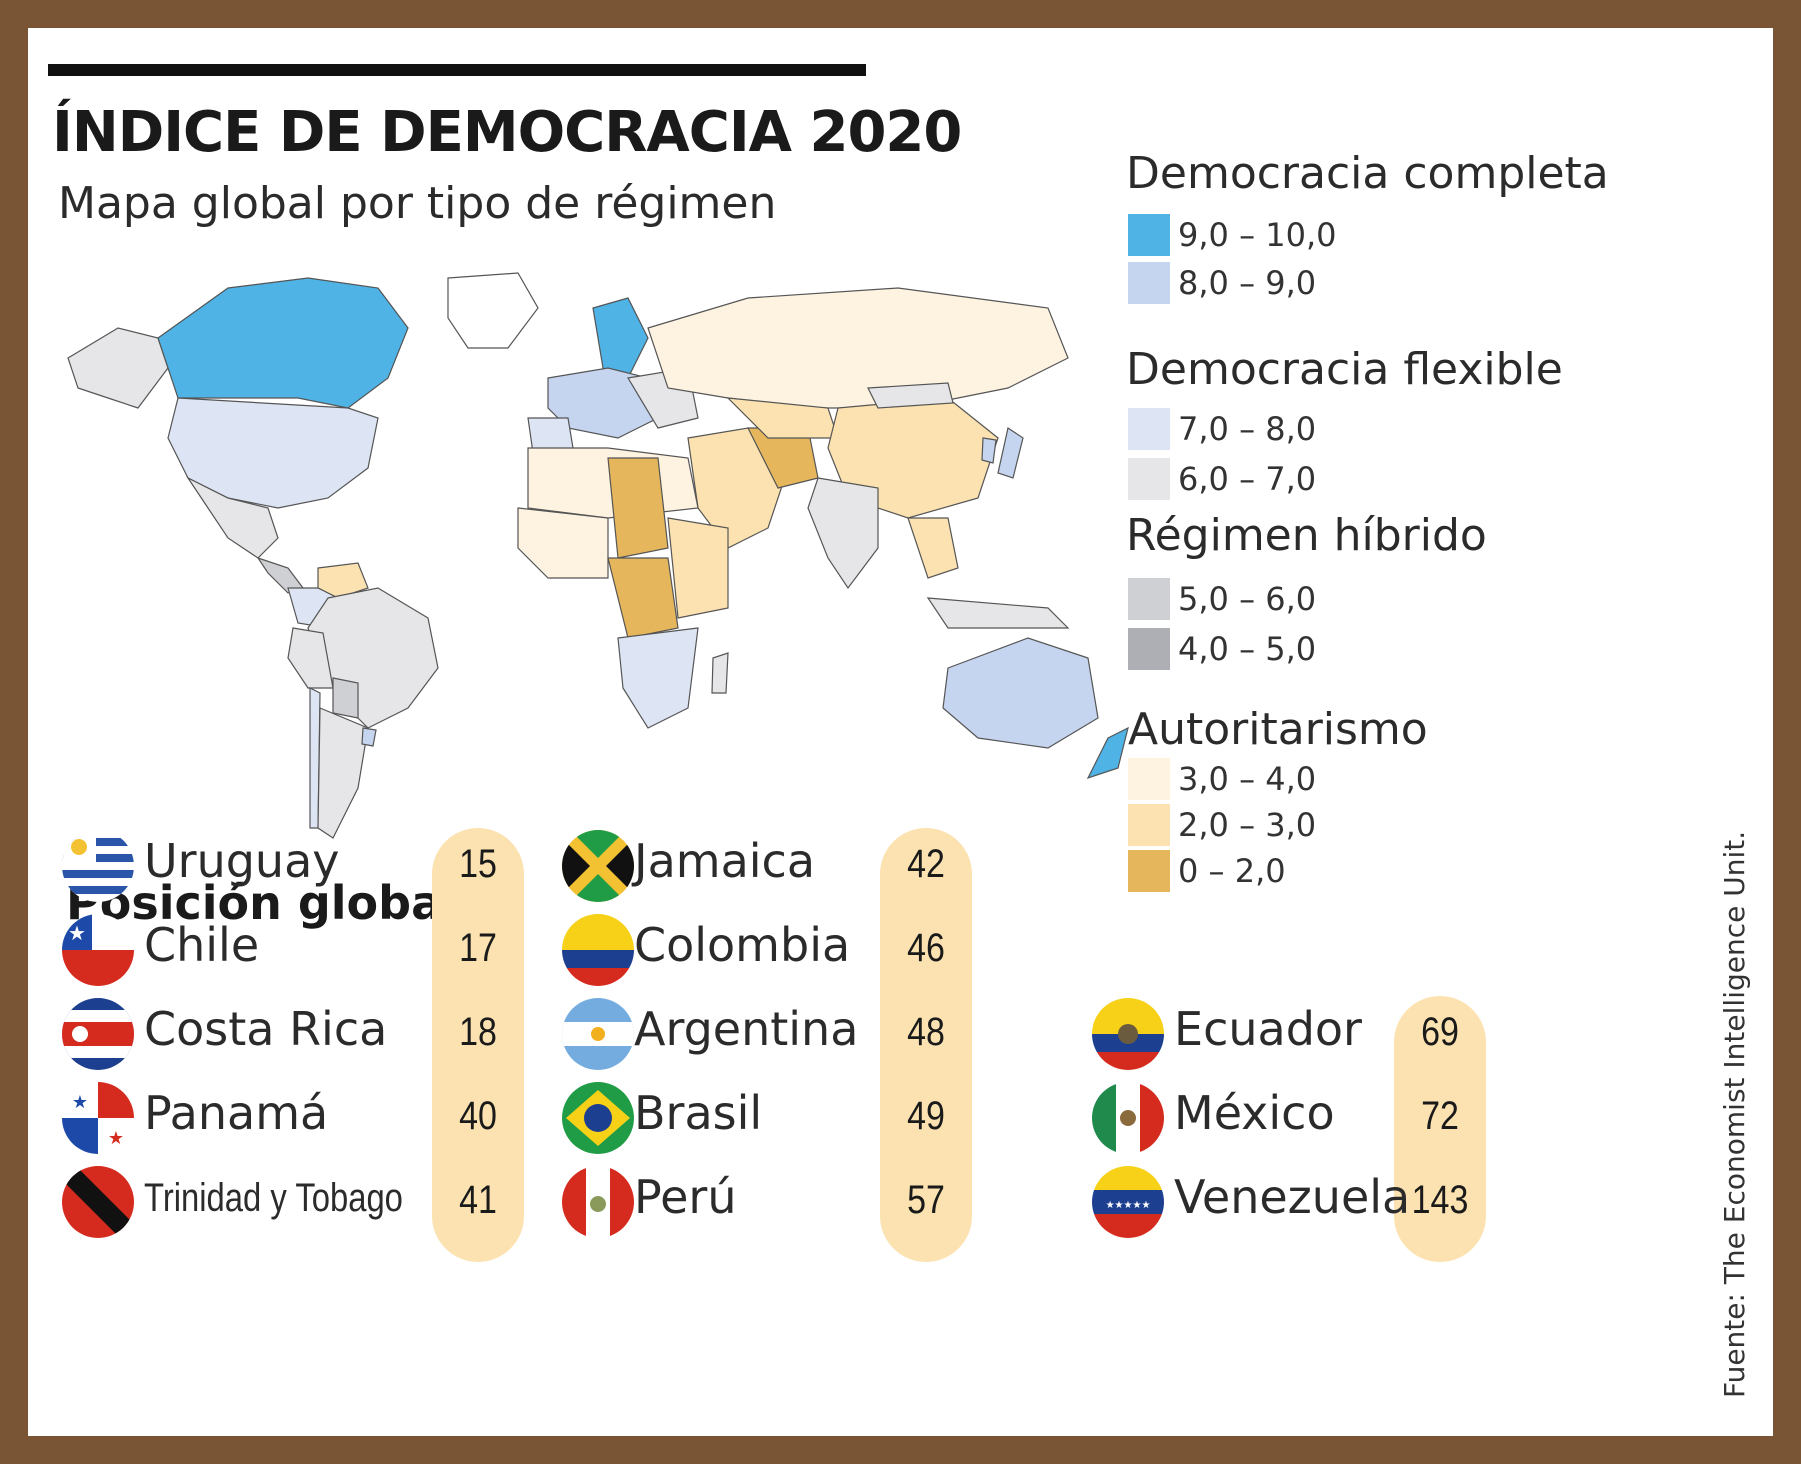 The width and height of the screenshot is (1801, 1464). I want to click on west-africa-region, so click(563, 543).